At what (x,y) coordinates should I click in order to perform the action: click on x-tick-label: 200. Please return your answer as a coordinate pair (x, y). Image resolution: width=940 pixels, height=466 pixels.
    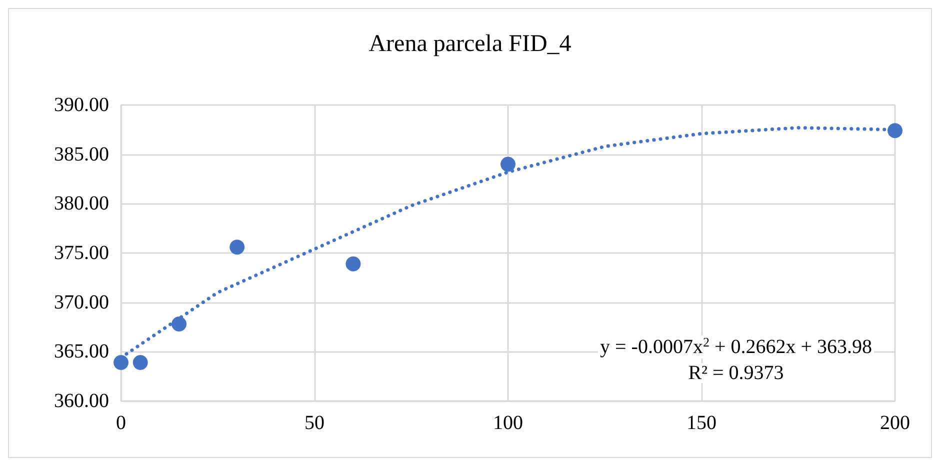
    Looking at the image, I should click on (895, 423).